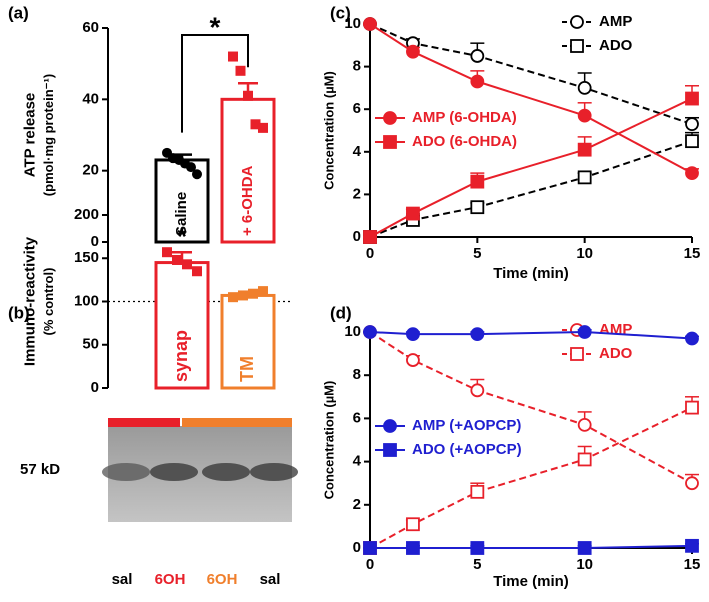 This screenshot has width=709, height=602. I want to click on legend-label: AMP, so click(615, 21).